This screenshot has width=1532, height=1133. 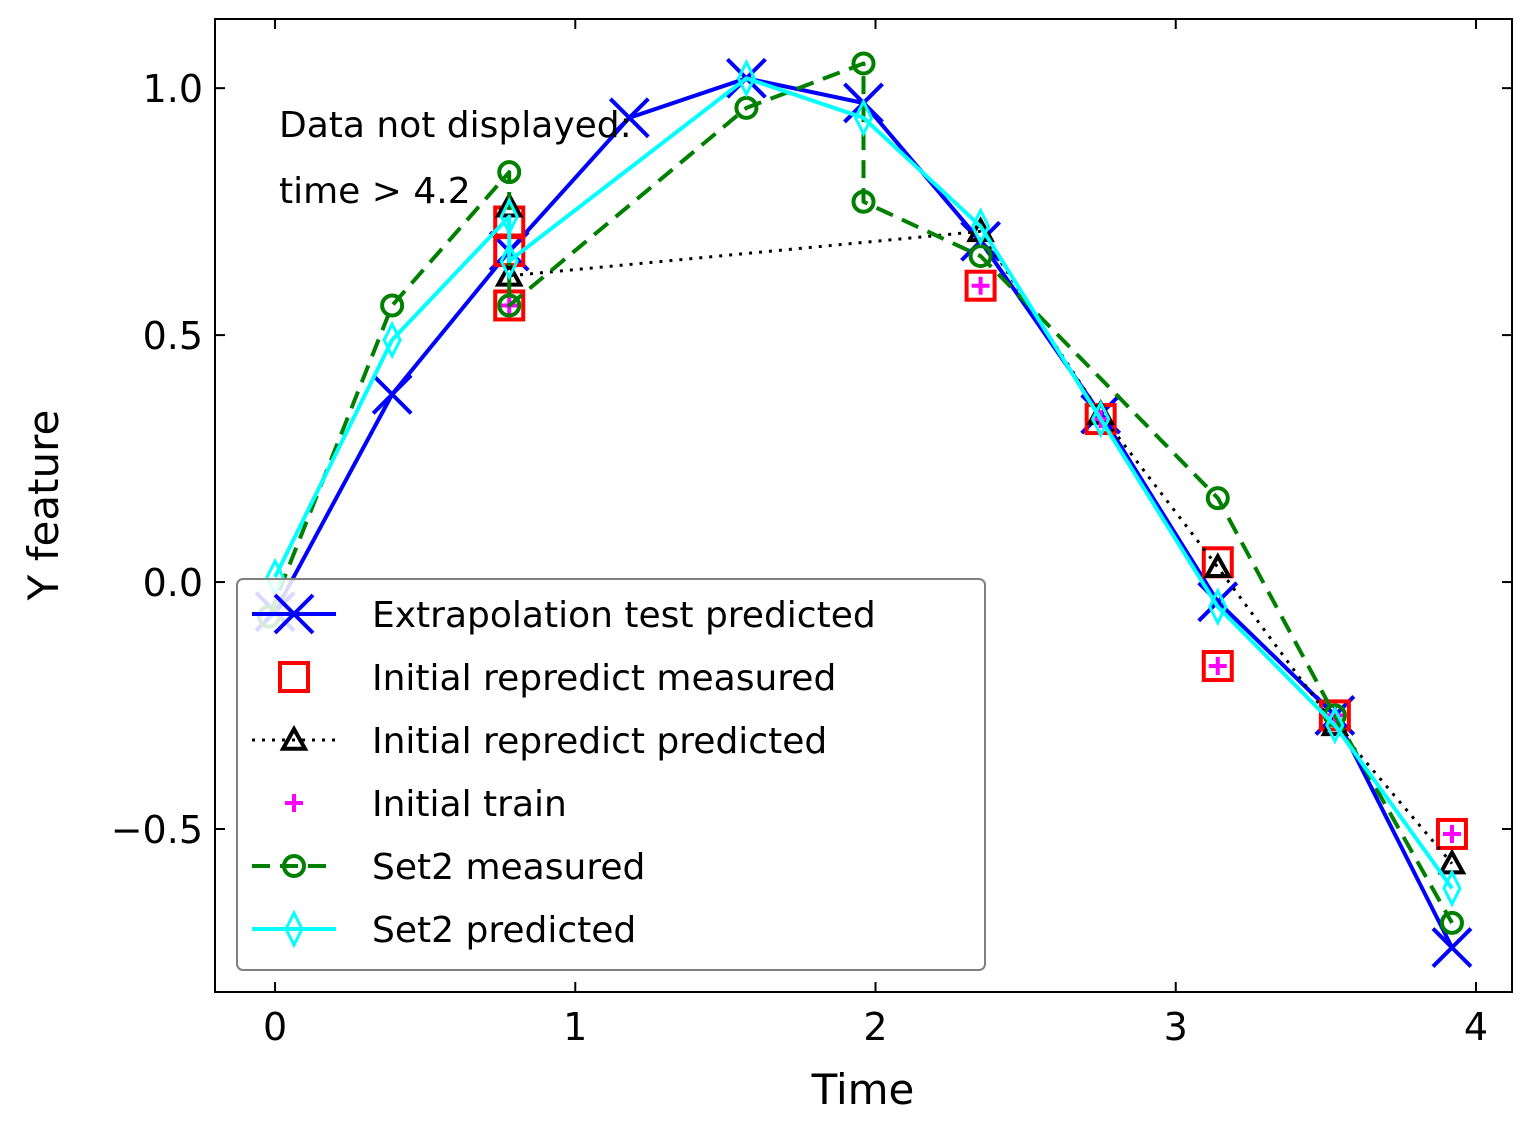 I want to click on y-tick-label: 0.0, so click(x=173, y=583).